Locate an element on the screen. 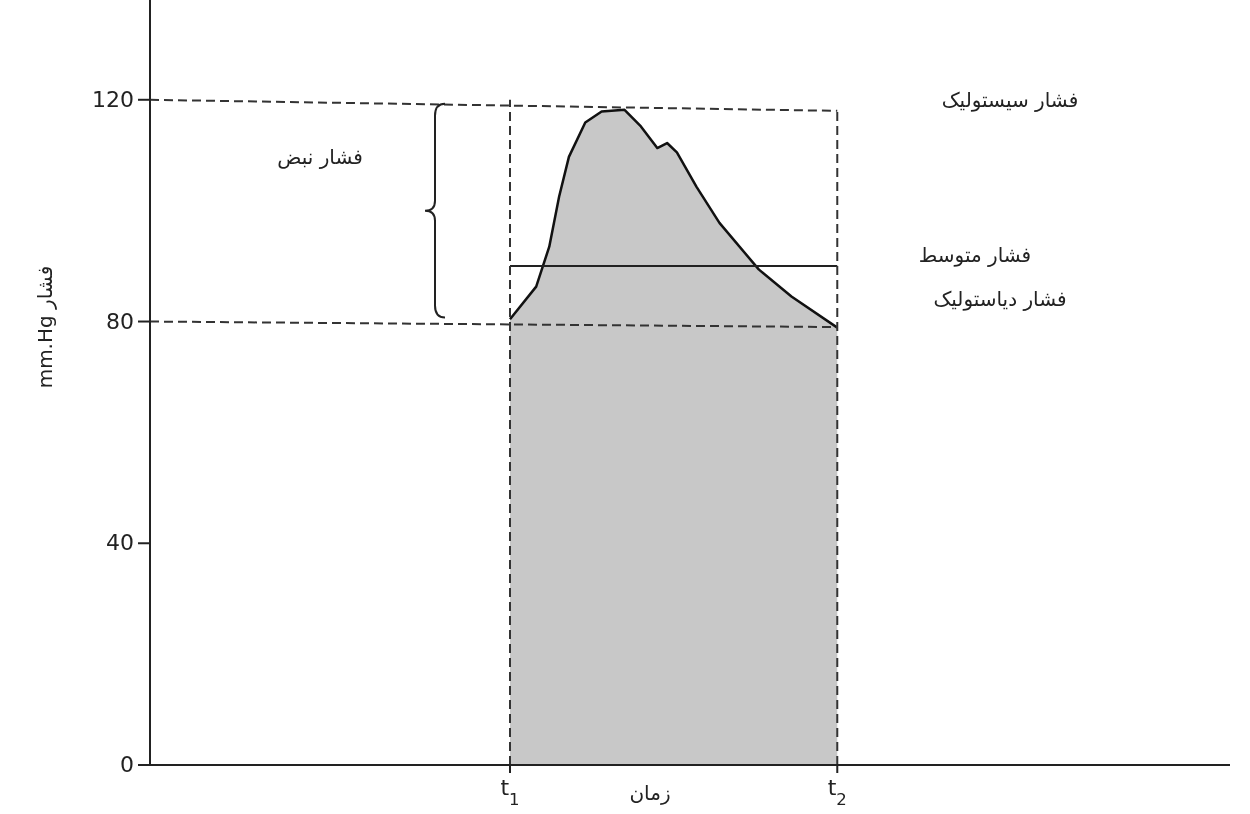 The width and height of the screenshot is (1250, 814). annotation: فشار دیاستولیک is located at coordinates (1000, 299).